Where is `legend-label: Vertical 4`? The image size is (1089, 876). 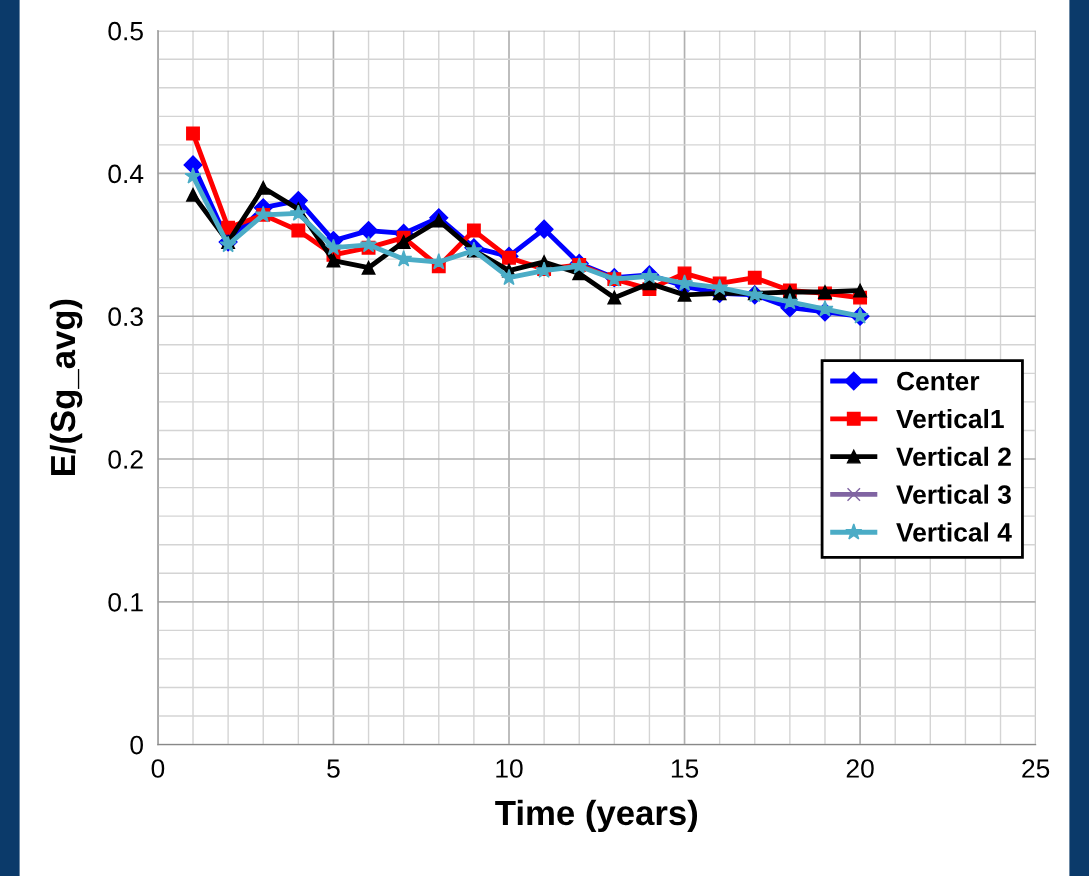 legend-label: Vertical 4 is located at coordinates (954, 532).